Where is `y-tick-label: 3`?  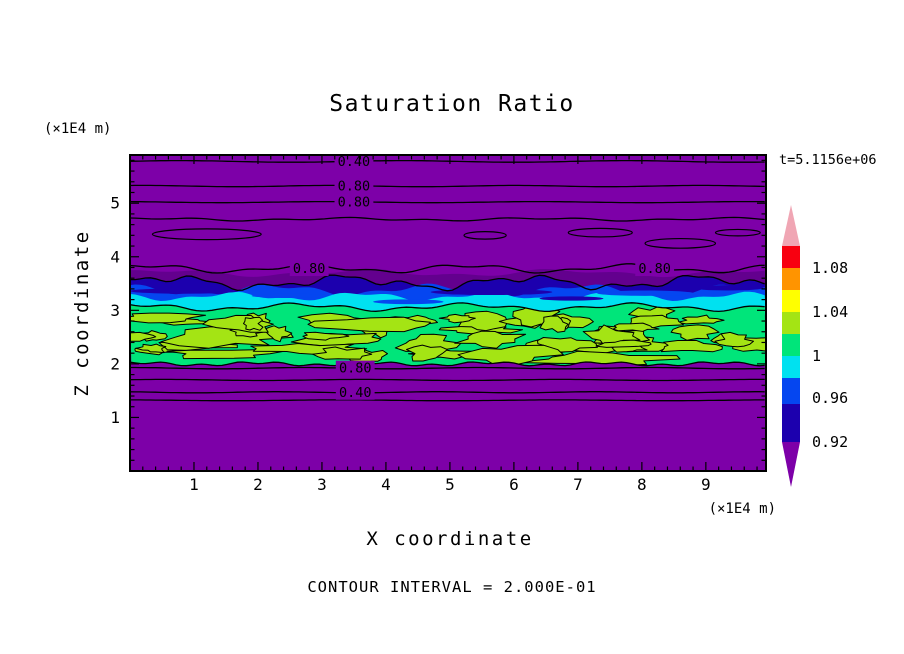 y-tick-label: 3 is located at coordinates (115, 310).